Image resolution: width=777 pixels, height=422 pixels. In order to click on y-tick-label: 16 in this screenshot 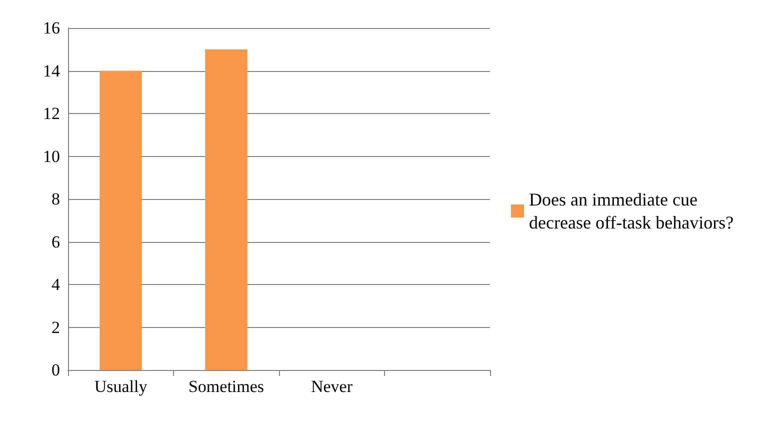, I will do `click(51, 28)`.